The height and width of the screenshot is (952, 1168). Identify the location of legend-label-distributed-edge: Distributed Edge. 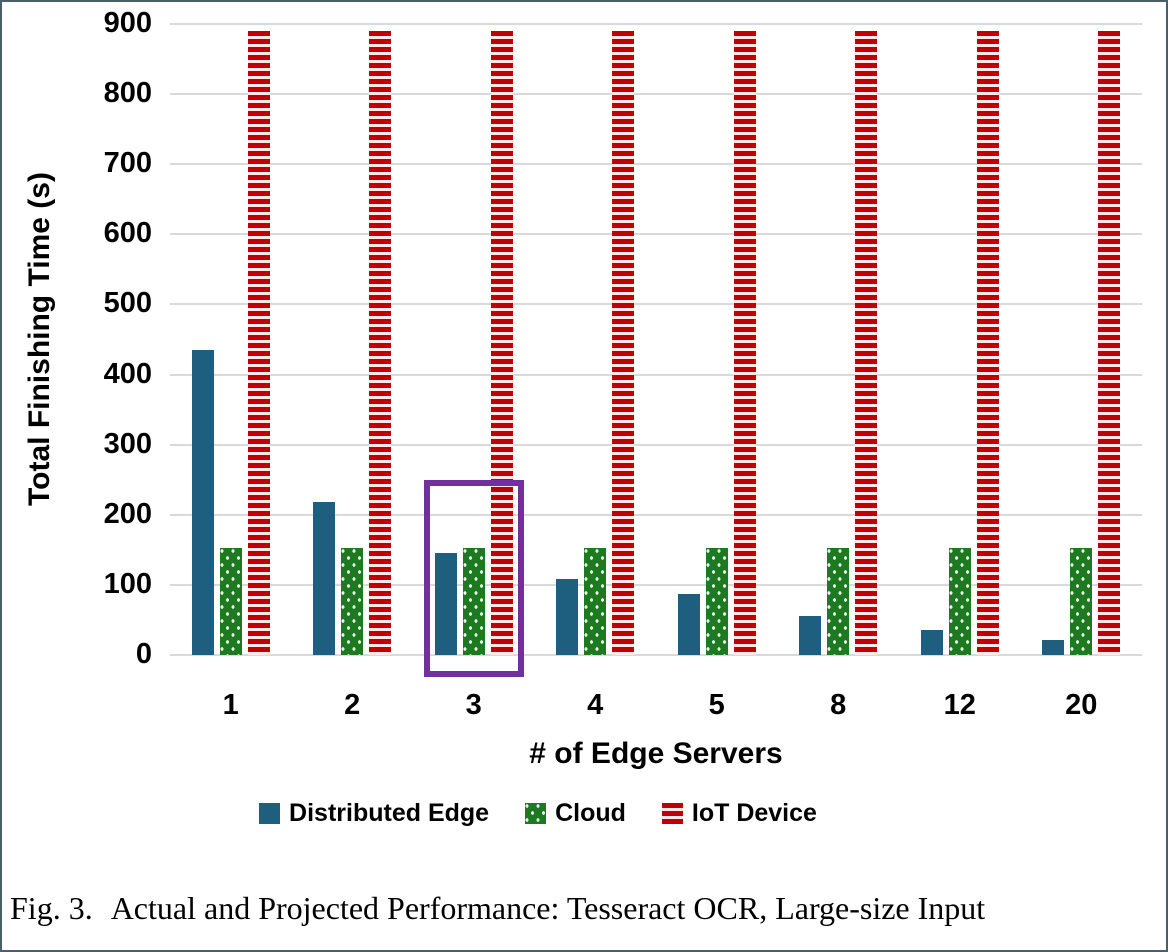
(389, 813).